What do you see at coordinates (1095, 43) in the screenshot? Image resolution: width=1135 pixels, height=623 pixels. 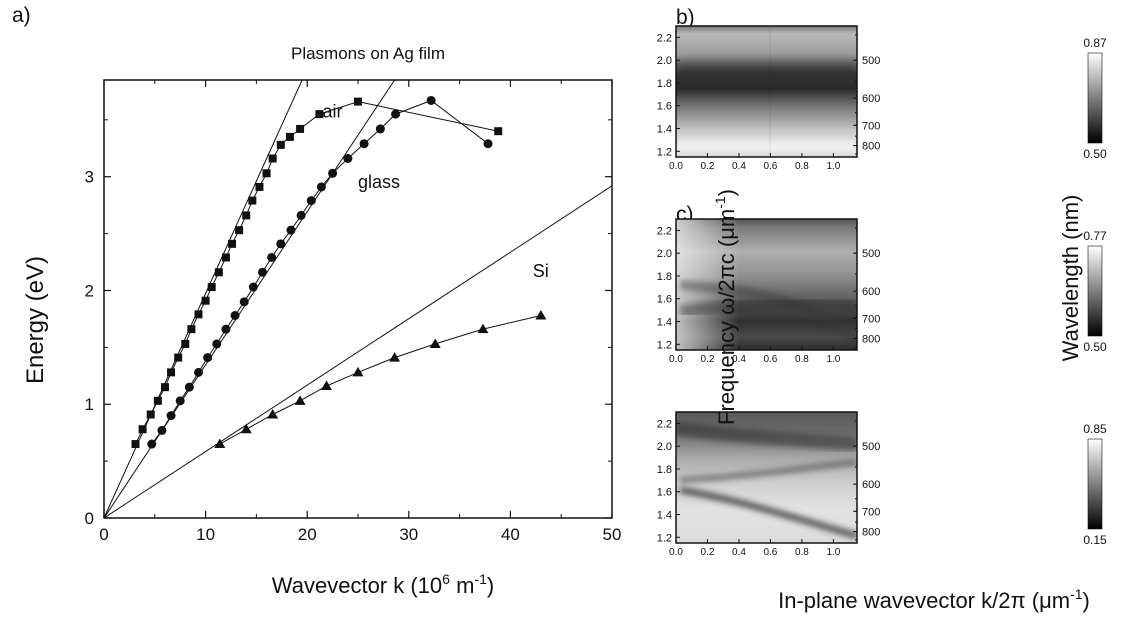 I see `colorbar-max: 0.87` at bounding box center [1095, 43].